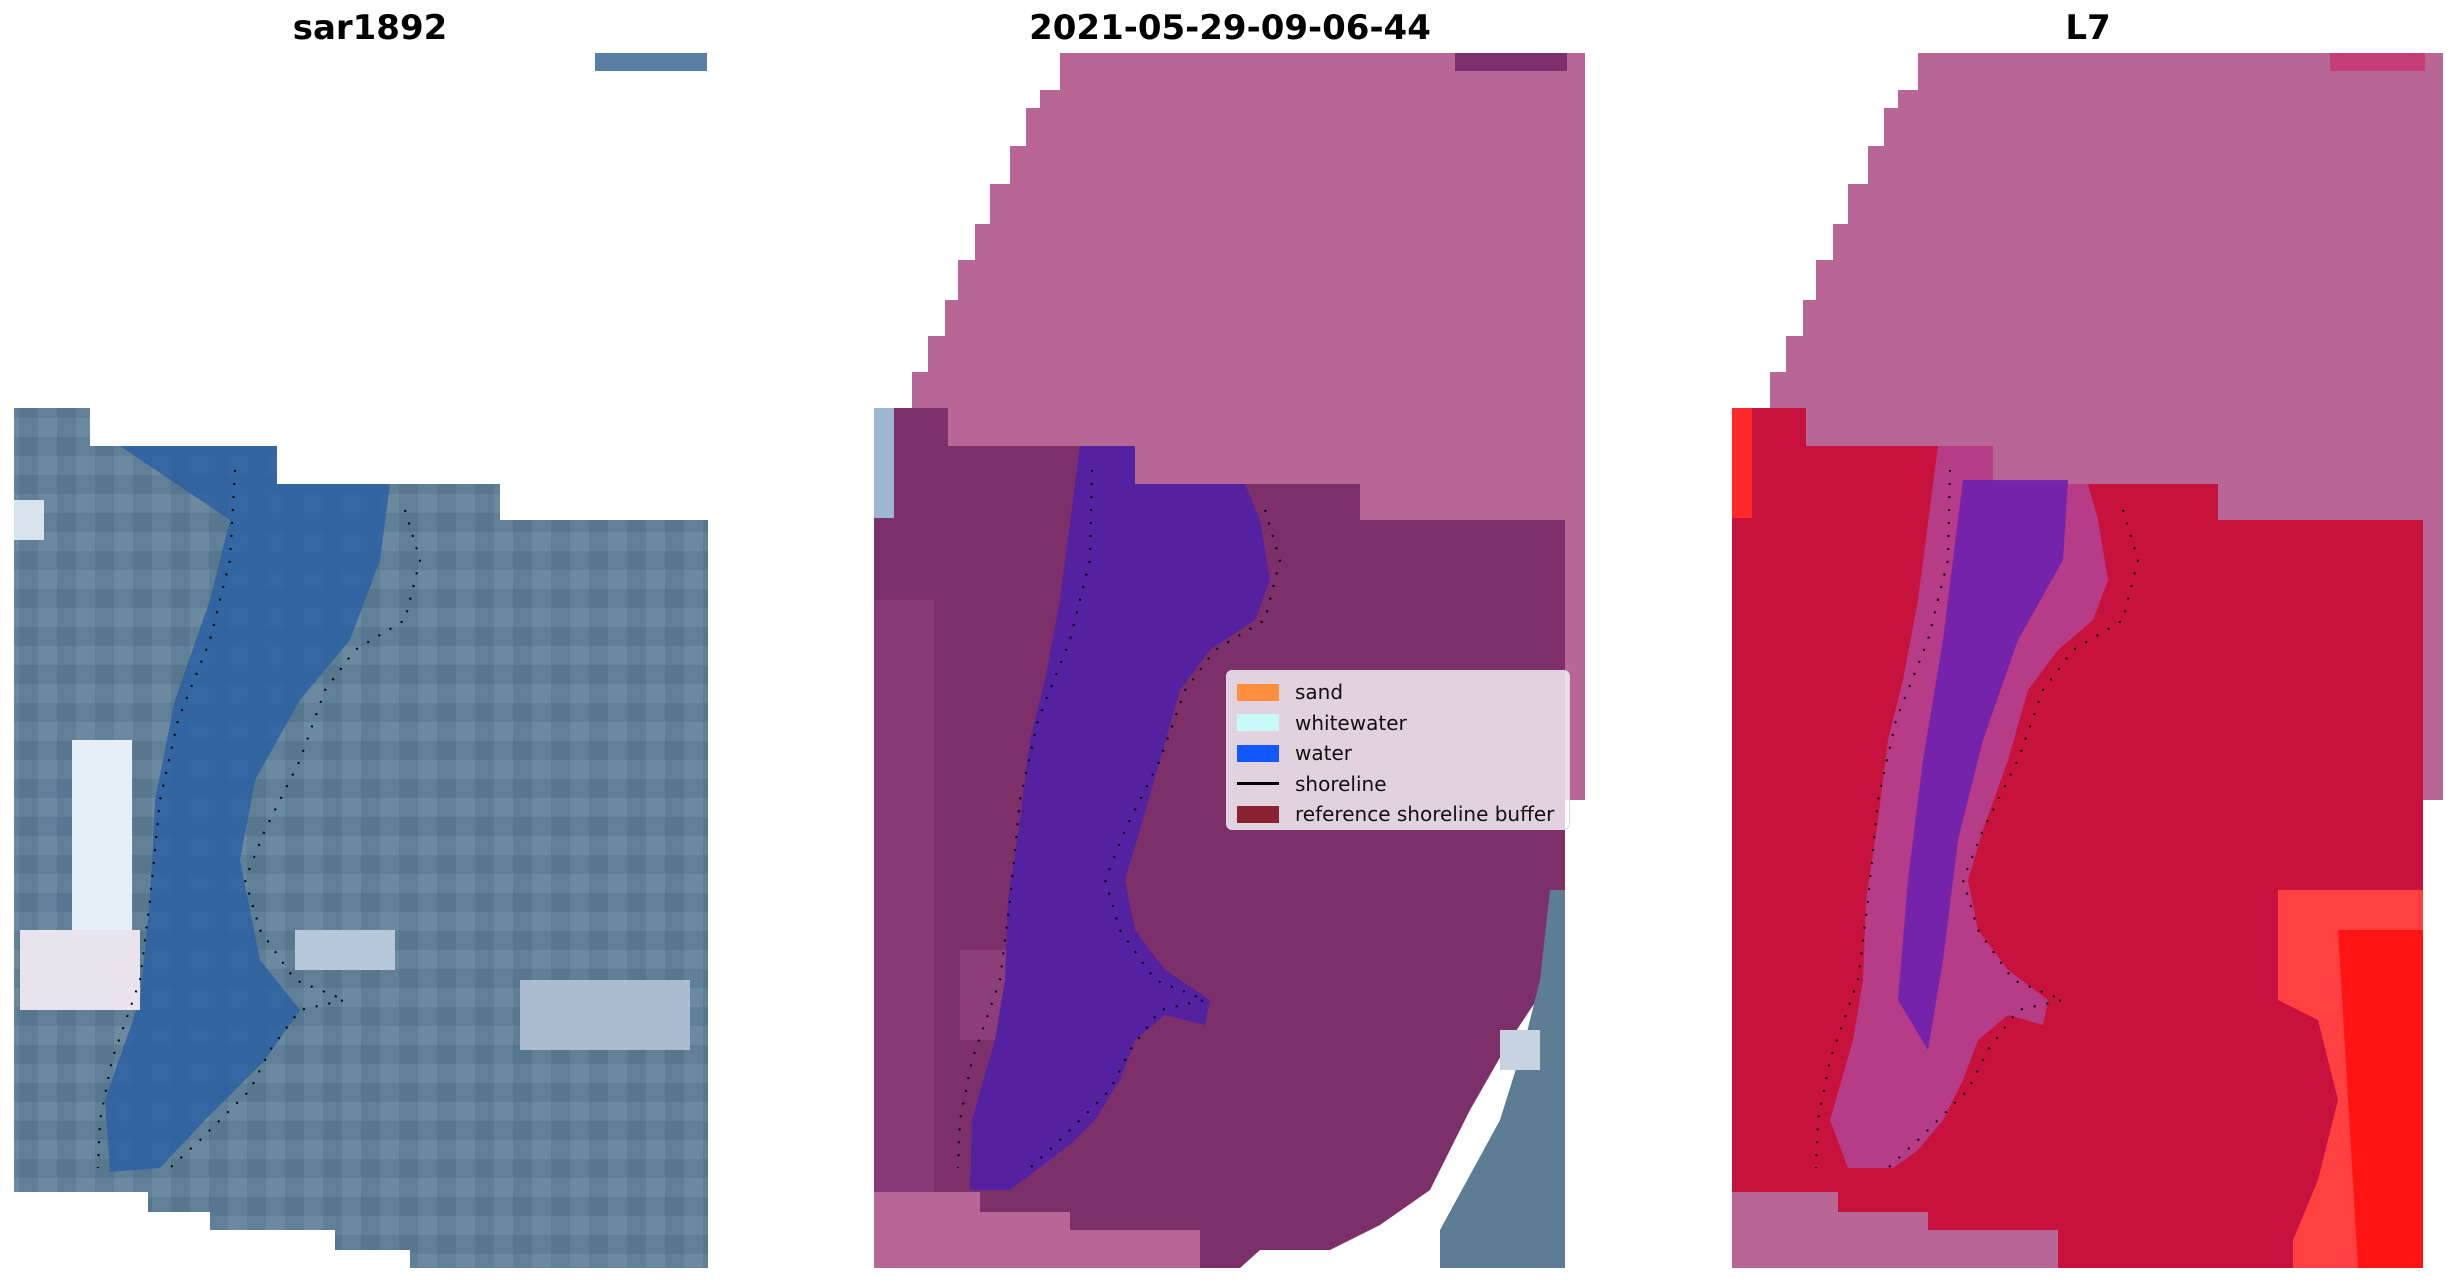 The width and height of the screenshot is (2455, 1283). Describe the element at coordinates (1351, 722) in the screenshot. I see `legend-label: whitewater` at that location.